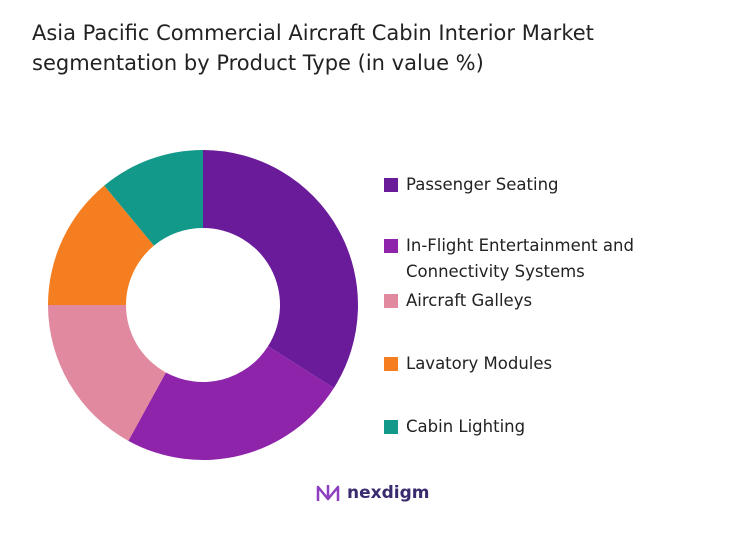  I want to click on legend-label: Passenger Seating, so click(482, 184).